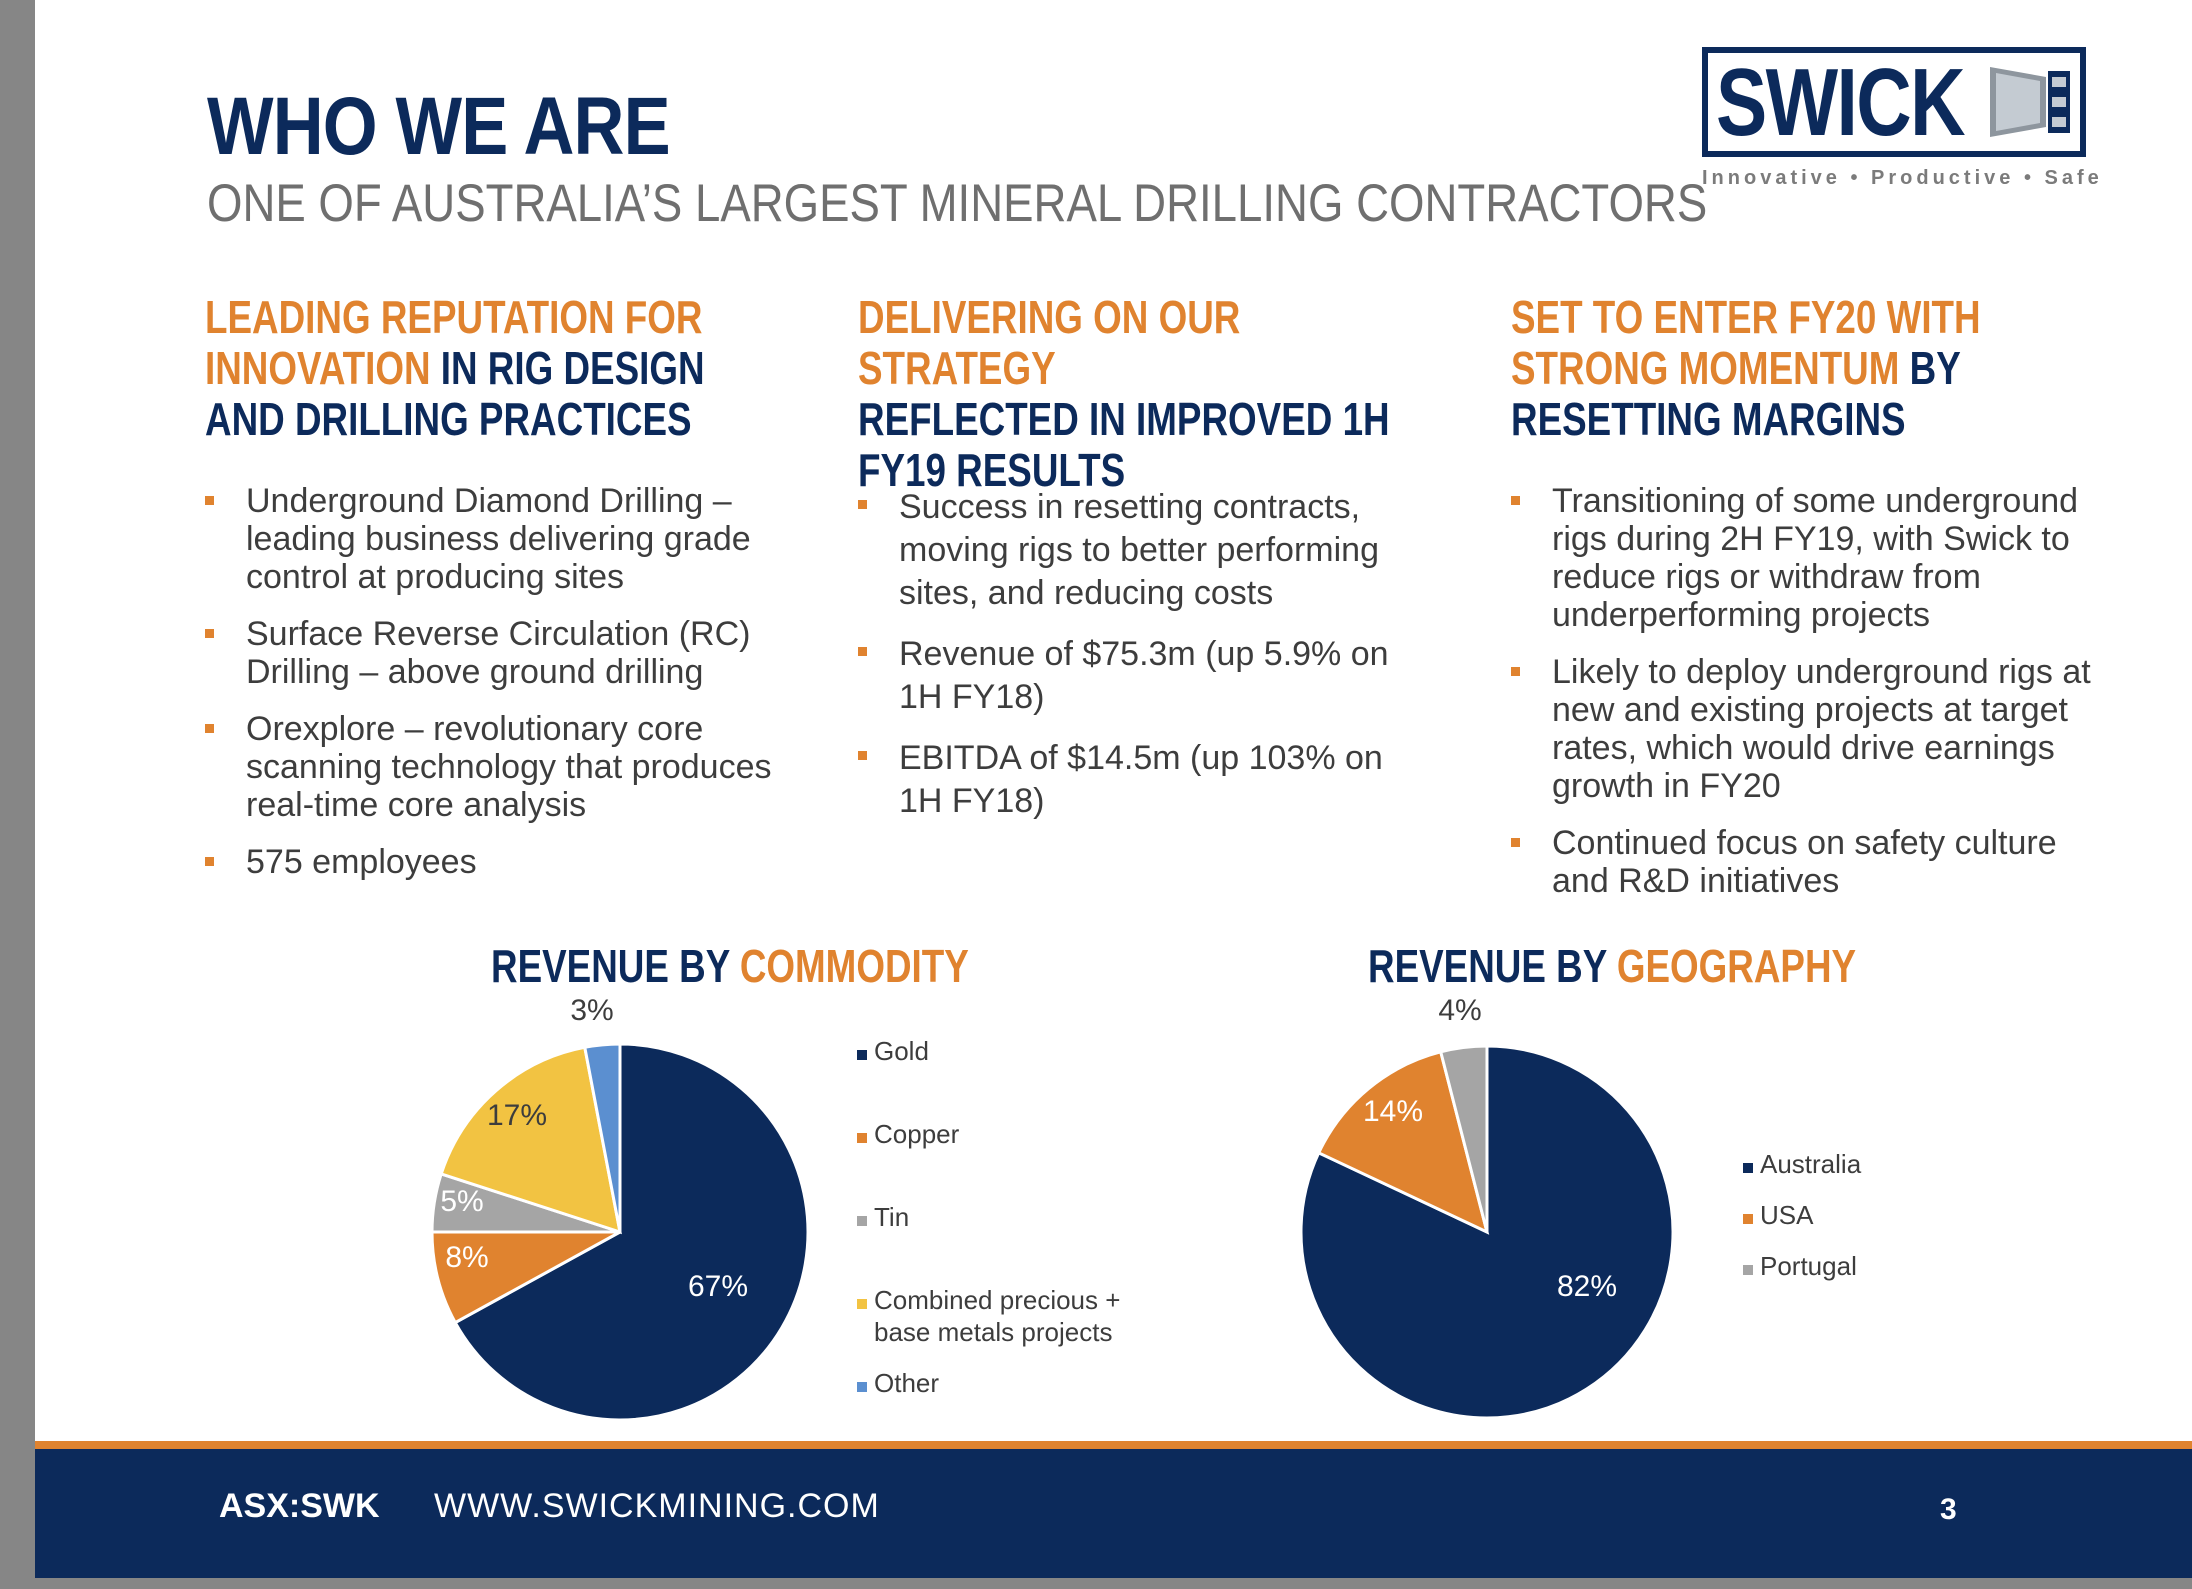  What do you see at coordinates (1138, 780) in the screenshot?
I see `list-item: EBITDA of $14.5m (up 103% on 1H FY18)` at bounding box center [1138, 780].